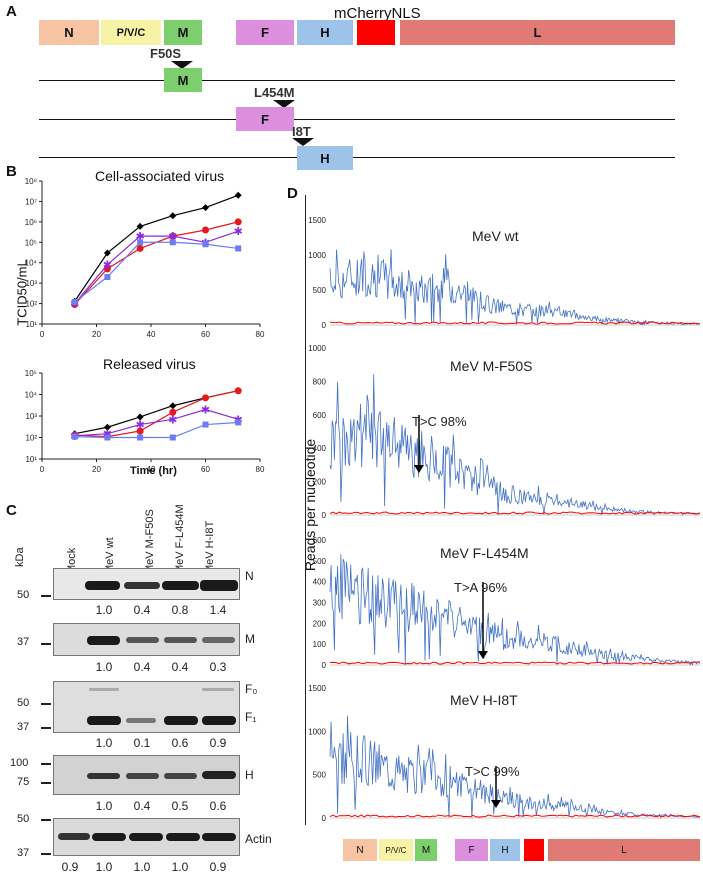  Describe the element at coordinates (183, 32) in the screenshot. I see `gene-m: M` at that location.